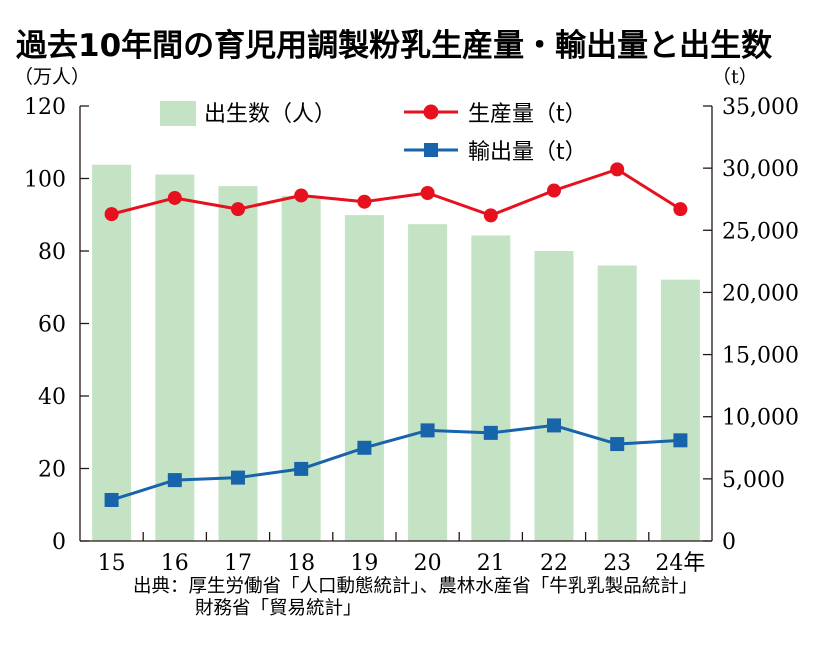 This screenshot has width=820, height=645. I want to click on legend-production-label: 生産量（t）, so click(527, 114).